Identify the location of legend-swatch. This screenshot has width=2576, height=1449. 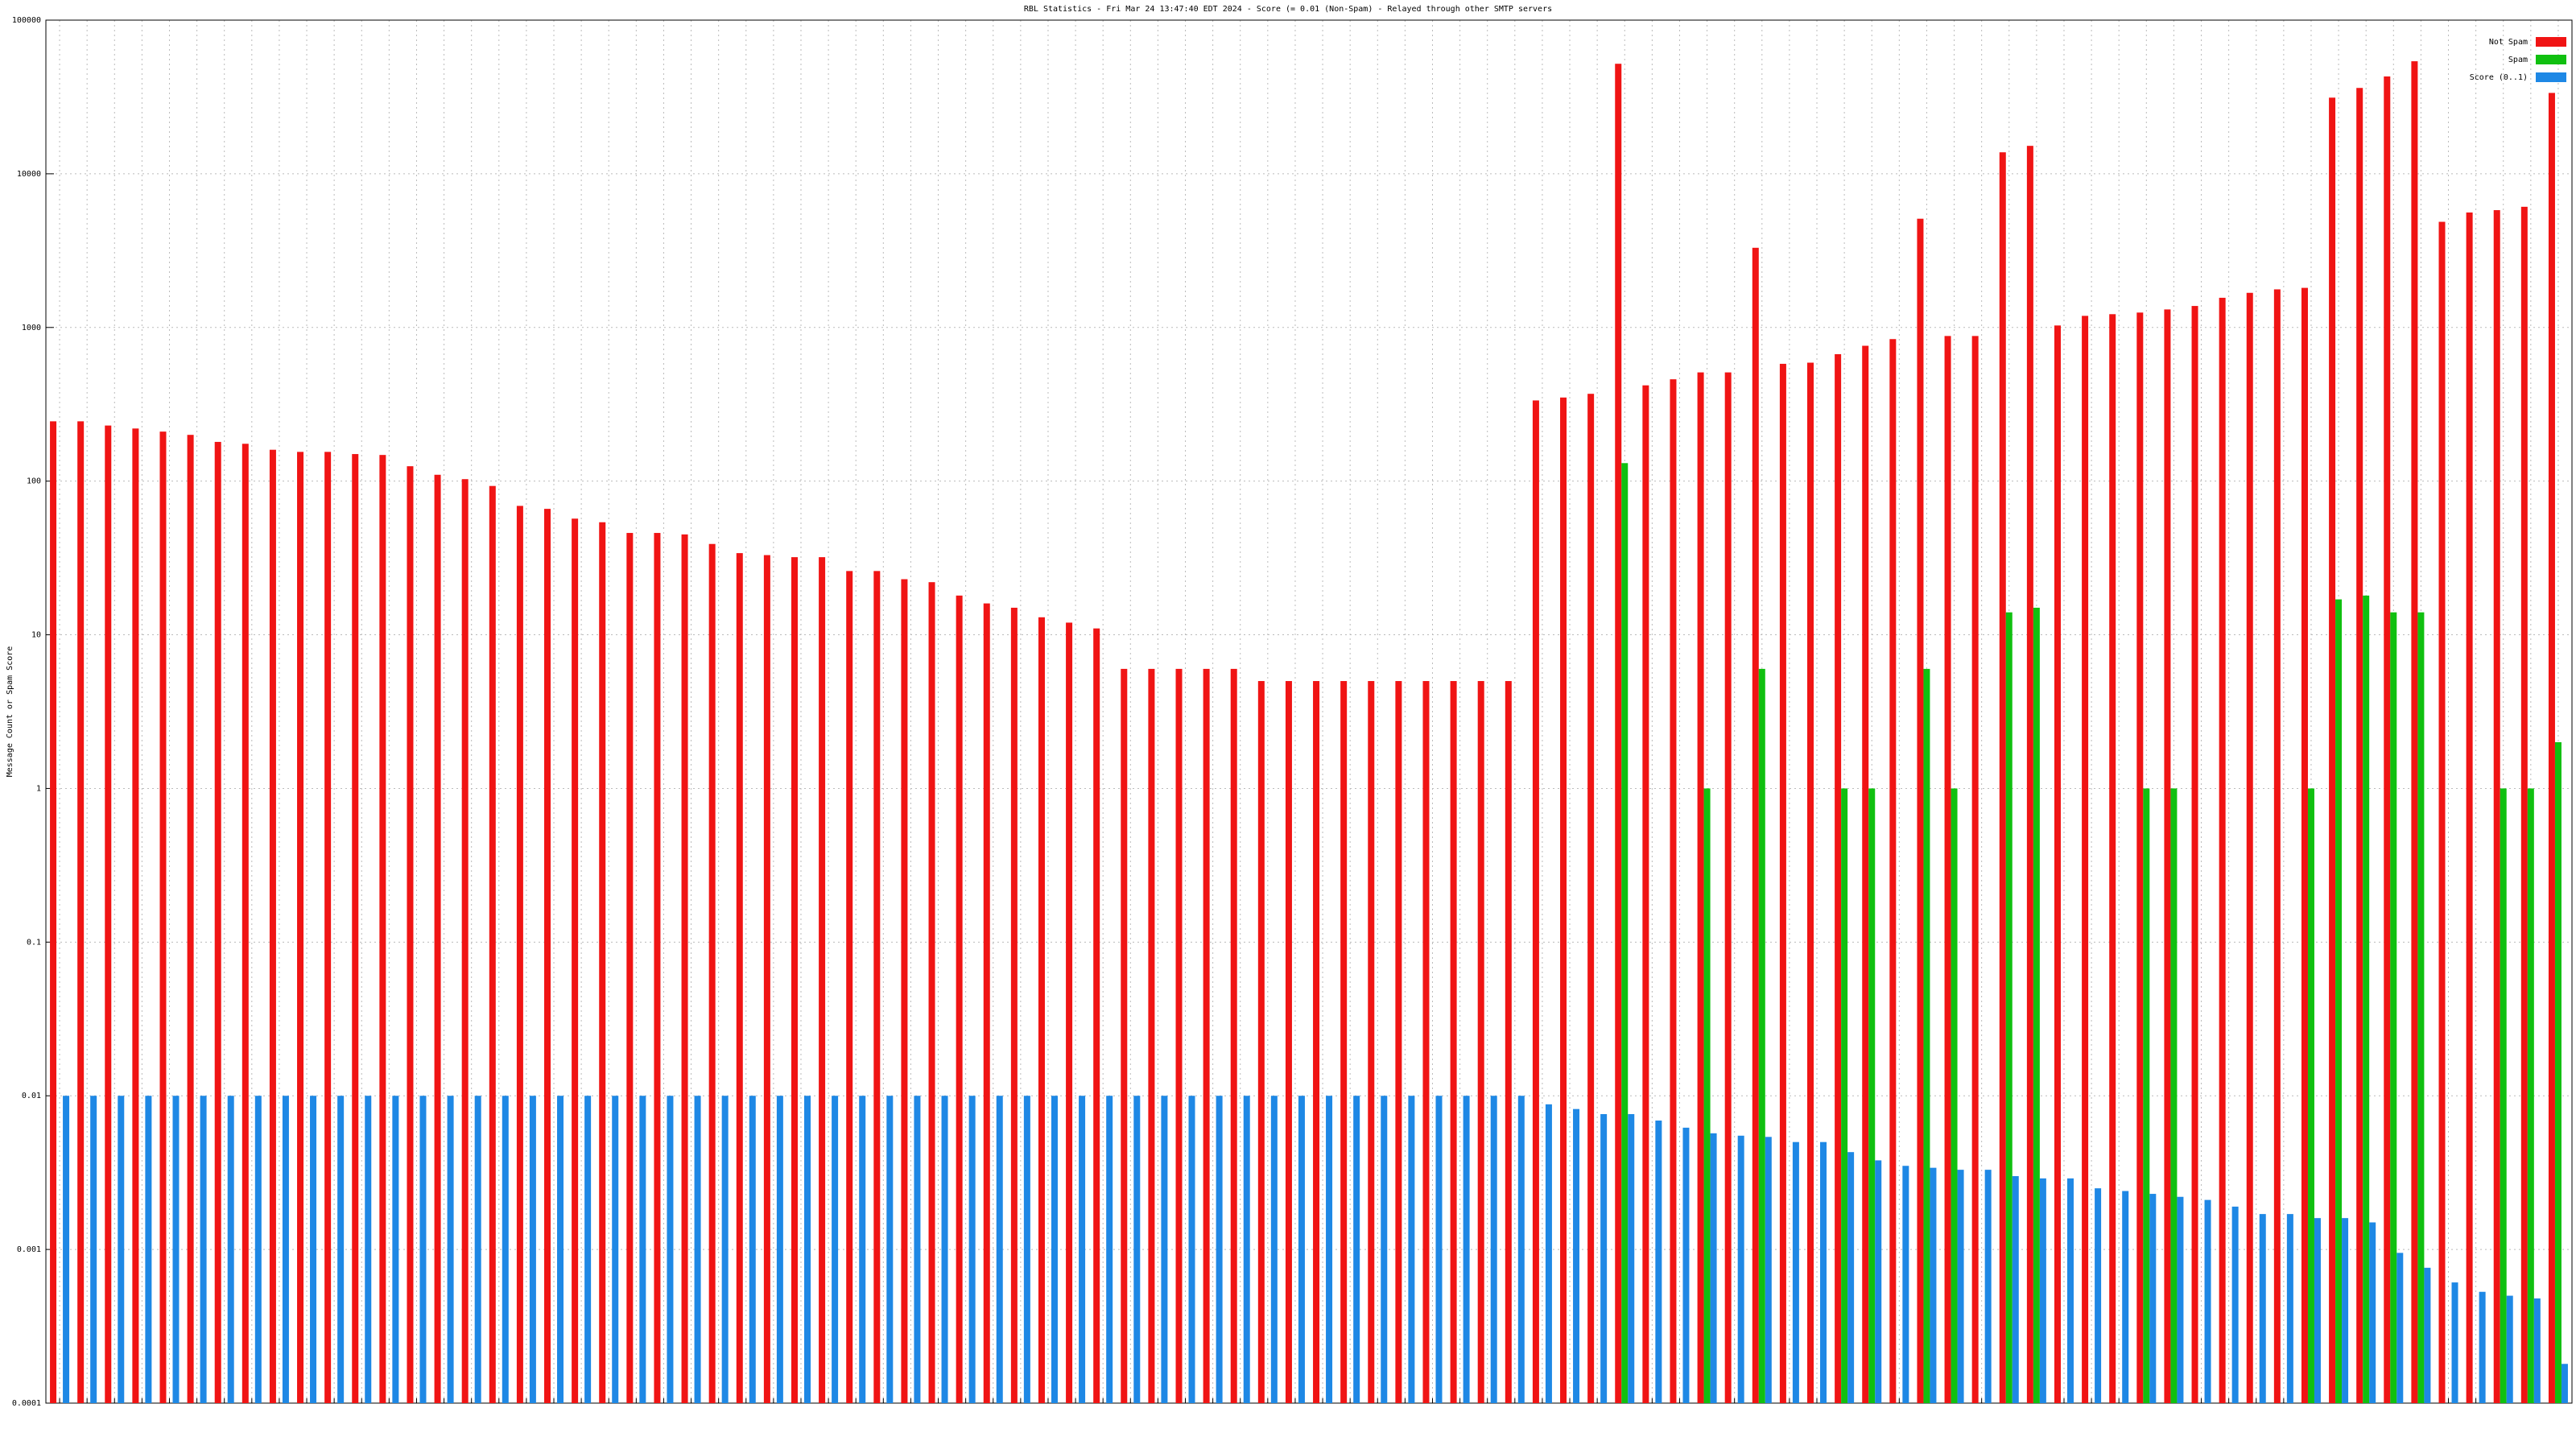
(2551, 77).